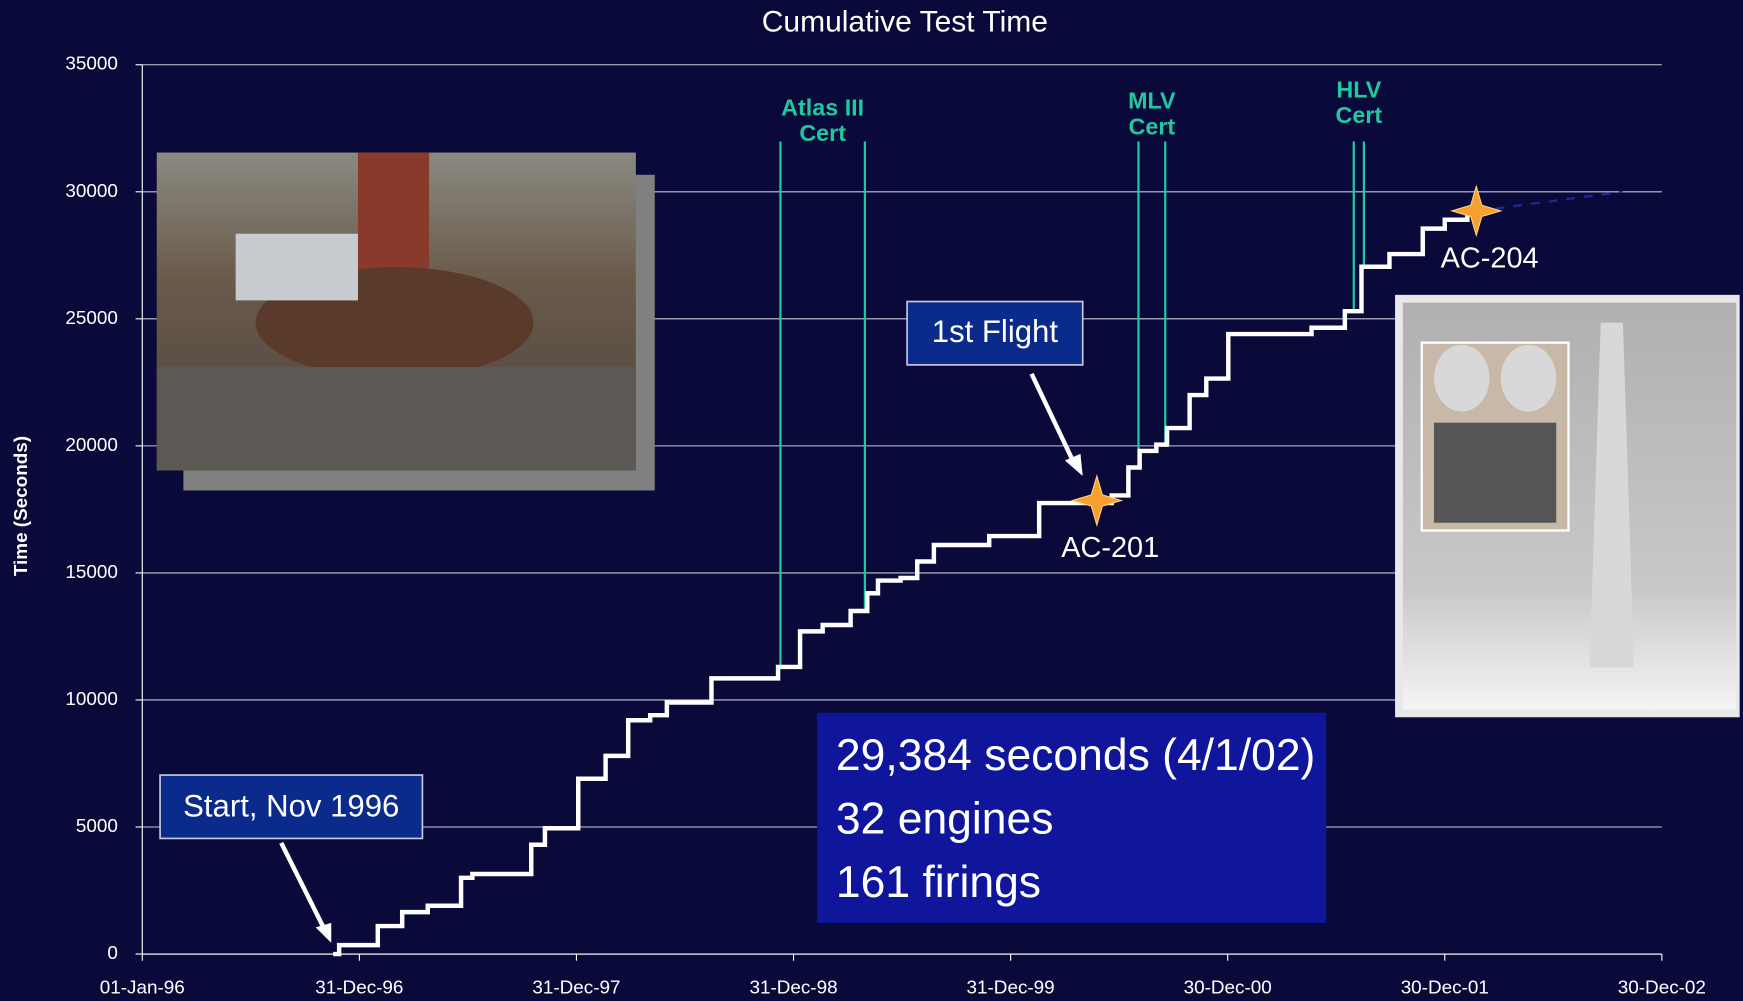 The image size is (1743, 1001). What do you see at coordinates (945, 819) in the screenshot?
I see `info-text: 32 engines` at bounding box center [945, 819].